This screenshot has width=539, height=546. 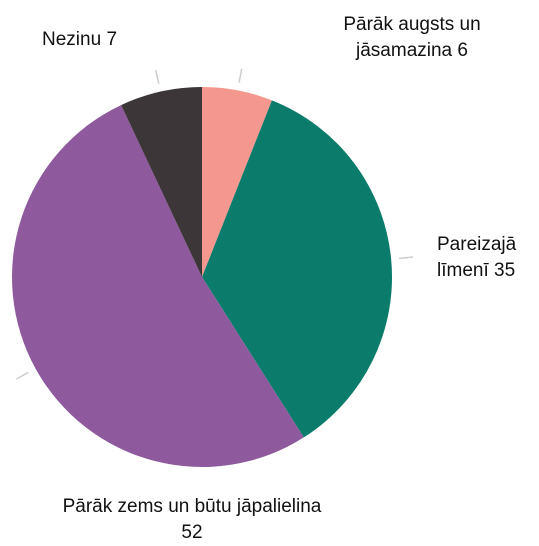 I want to click on value-label: 6, so click(x=462, y=50).